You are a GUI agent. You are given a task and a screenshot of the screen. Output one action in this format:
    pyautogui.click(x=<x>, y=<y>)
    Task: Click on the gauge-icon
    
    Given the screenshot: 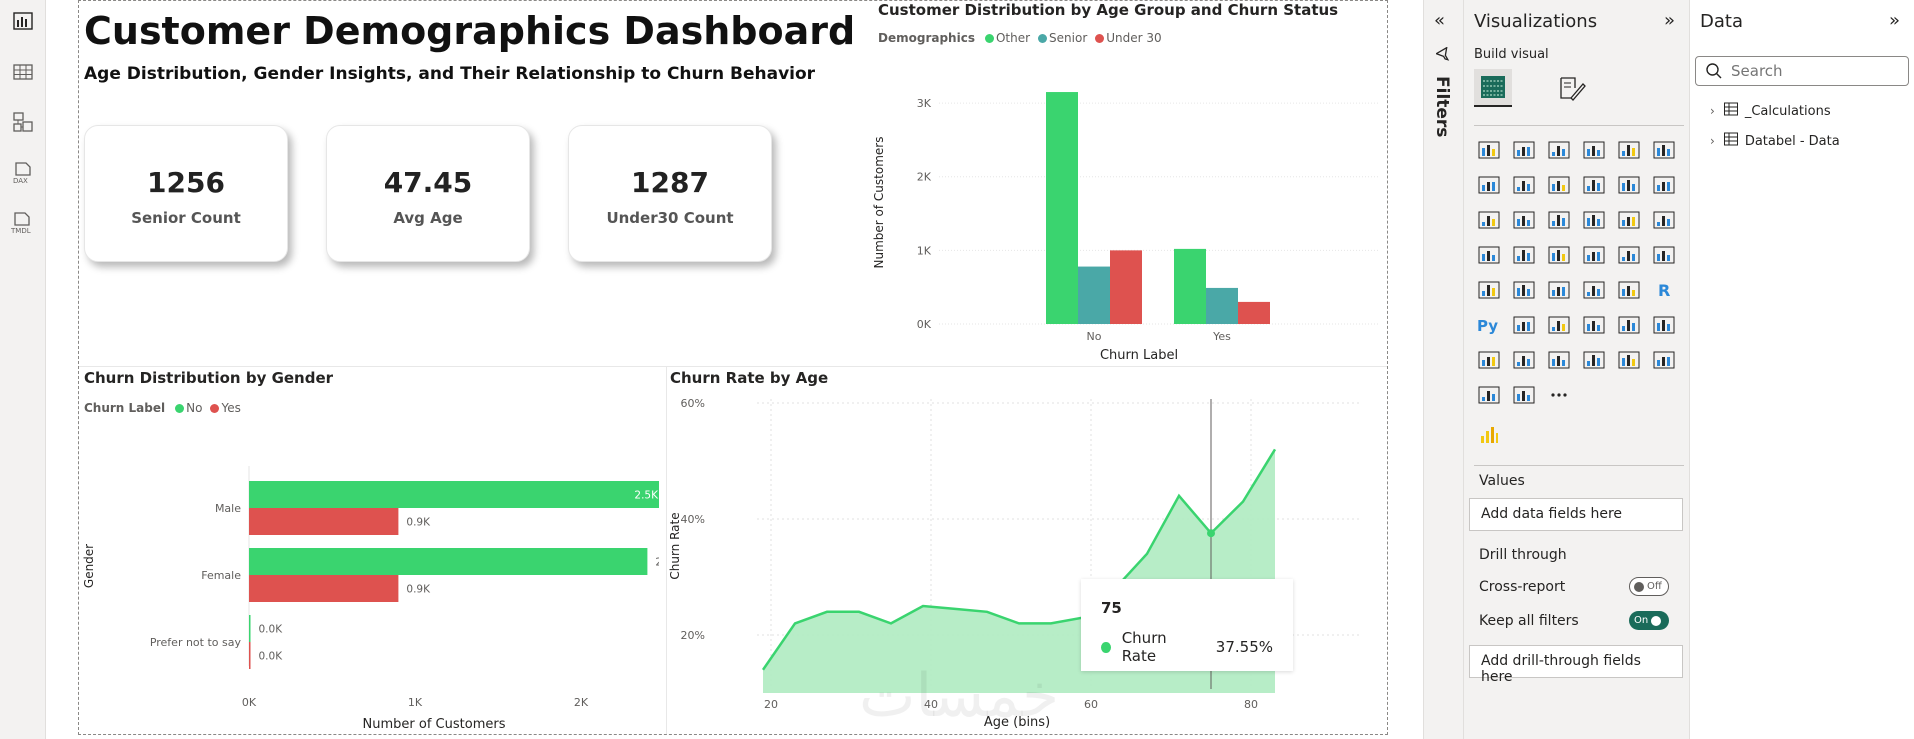 What is the action you would take?
    pyautogui.click(x=1664, y=255)
    